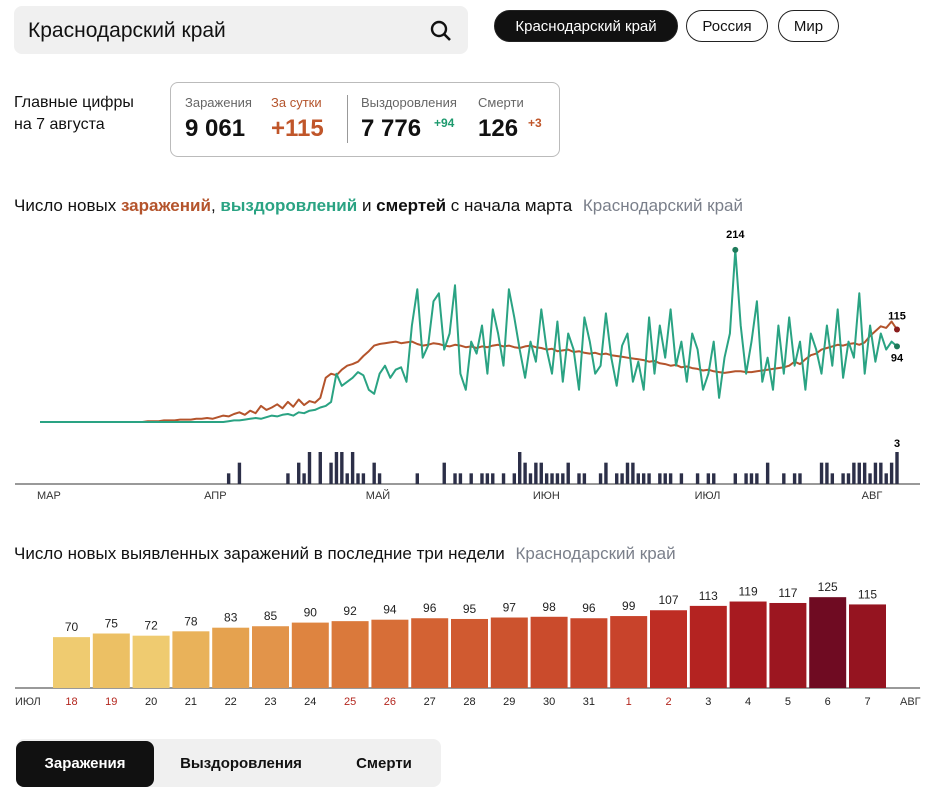  What do you see at coordinates (111, 702) in the screenshot?
I see `x-tick-label: 19` at bounding box center [111, 702].